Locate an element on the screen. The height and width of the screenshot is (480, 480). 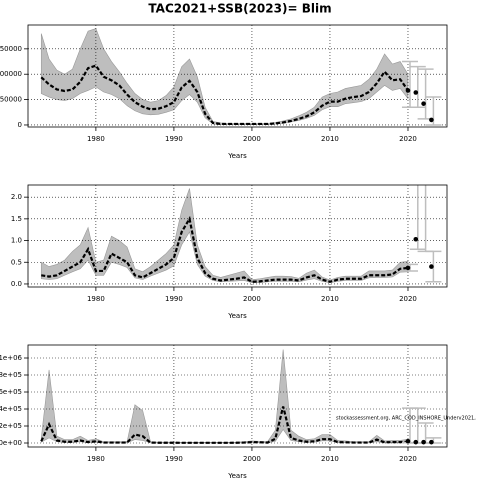
y-tick-label: 50000 is located at coordinates (11, 100).